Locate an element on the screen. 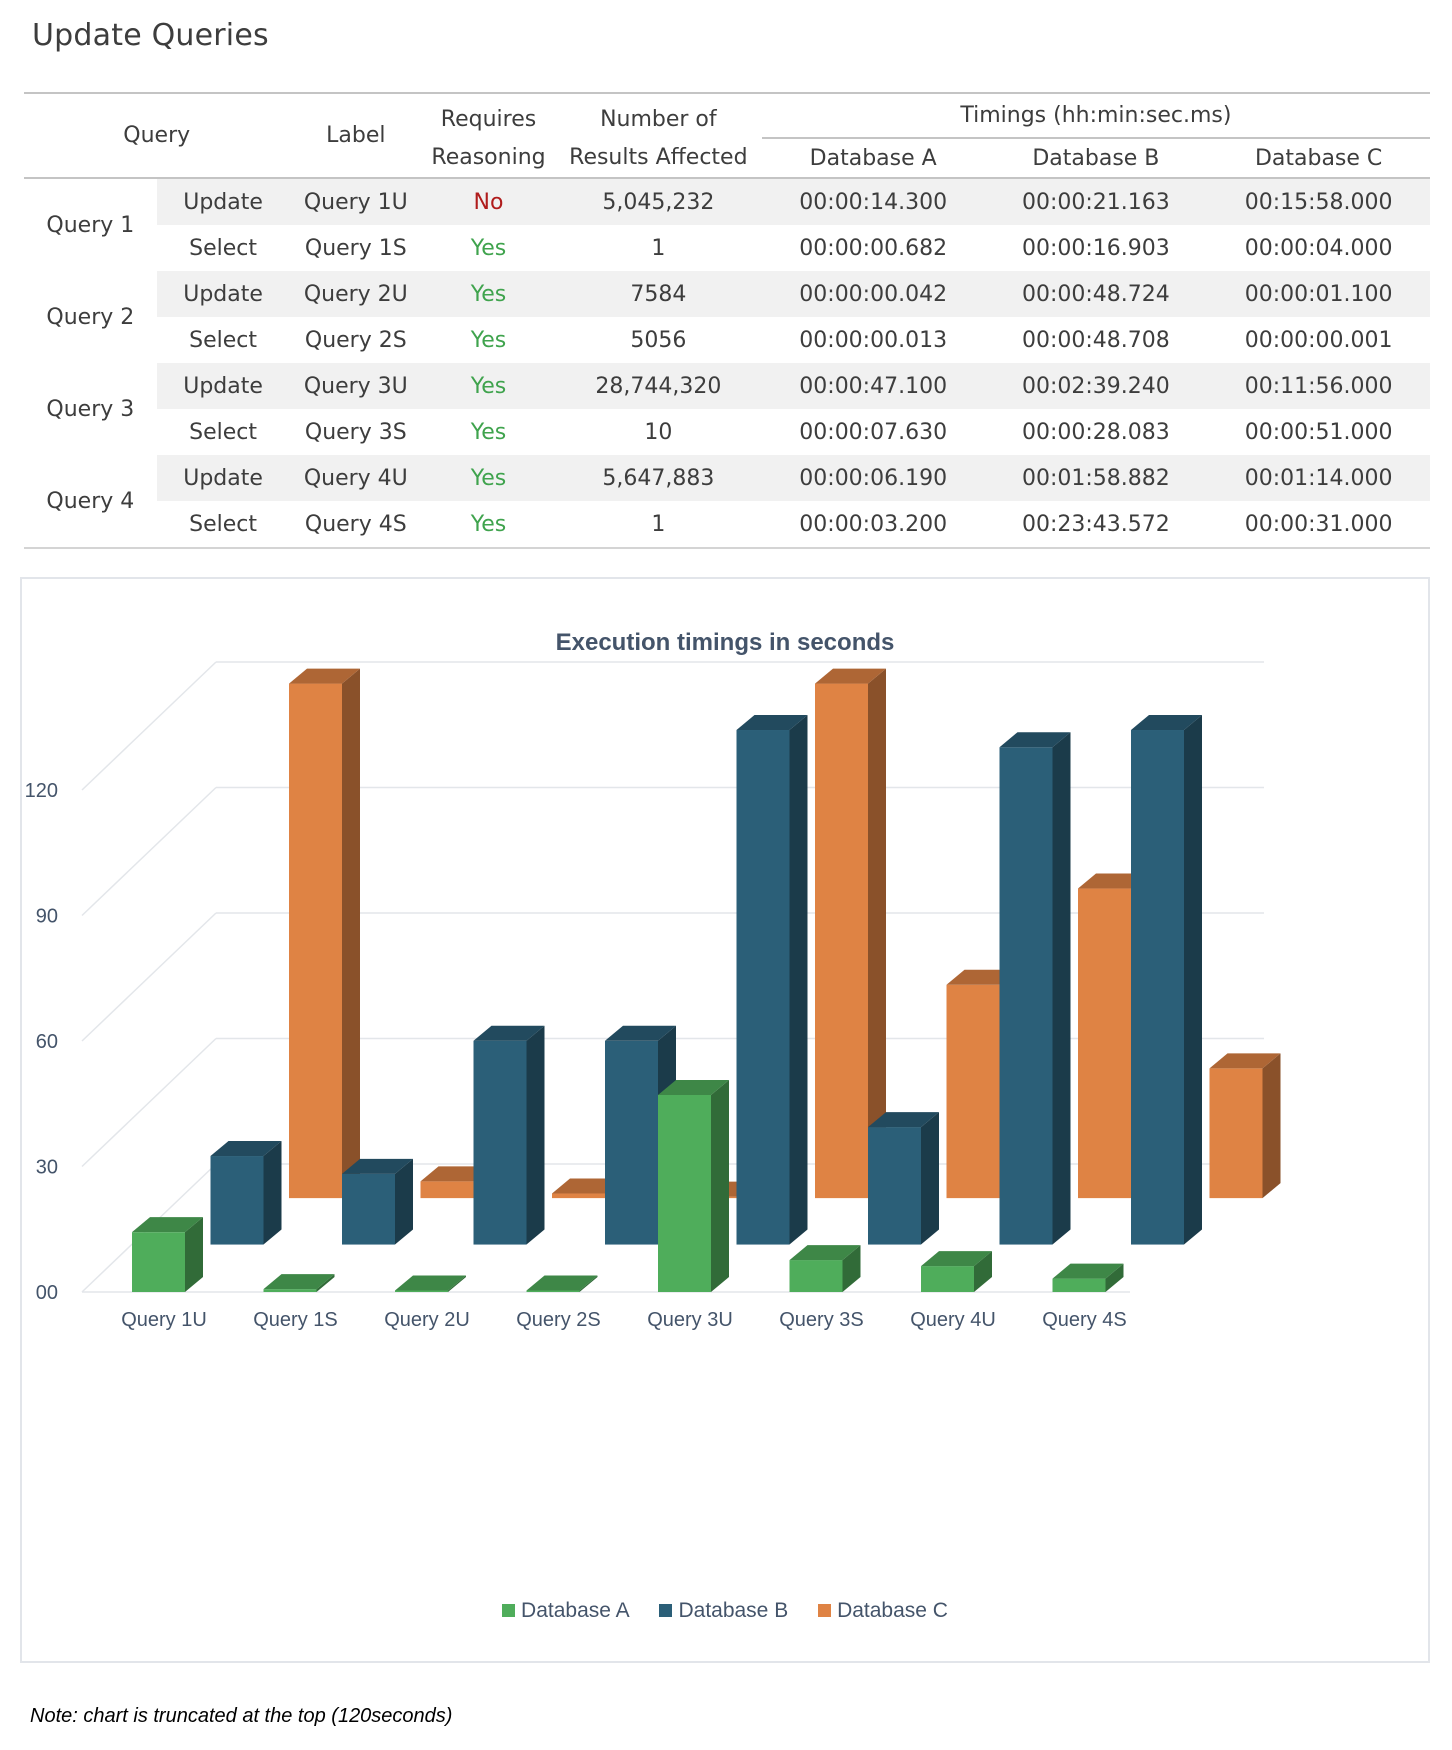 The image size is (1452, 1750). page-title: Update Queries is located at coordinates (150, 35).